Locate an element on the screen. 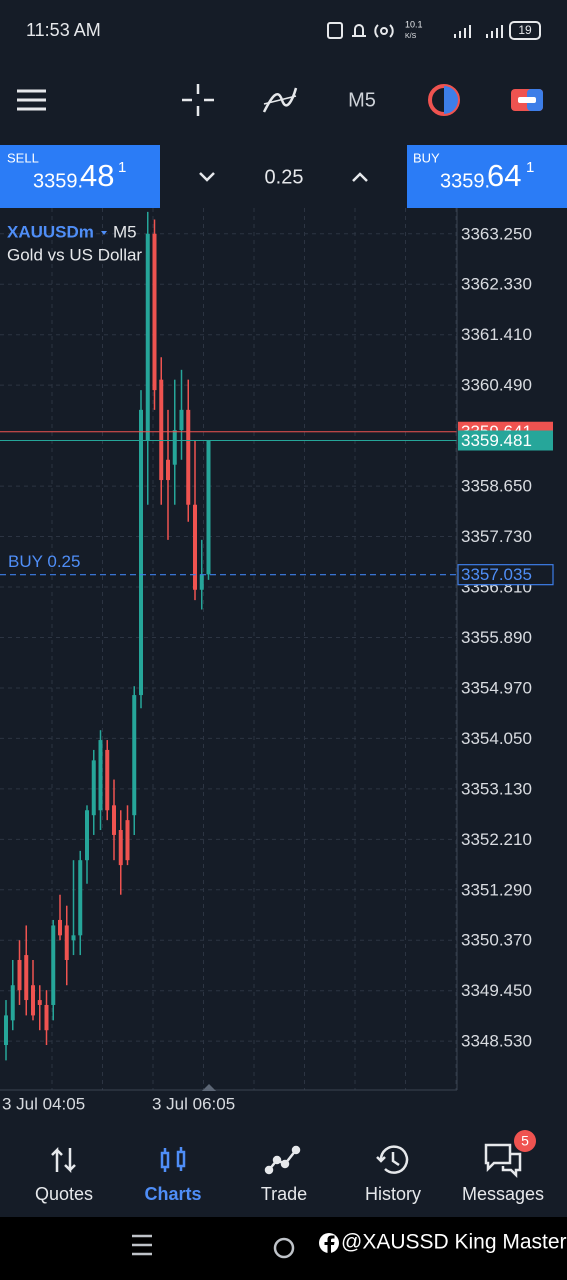  status-speed: 10.1 is located at coordinates (414, 24).